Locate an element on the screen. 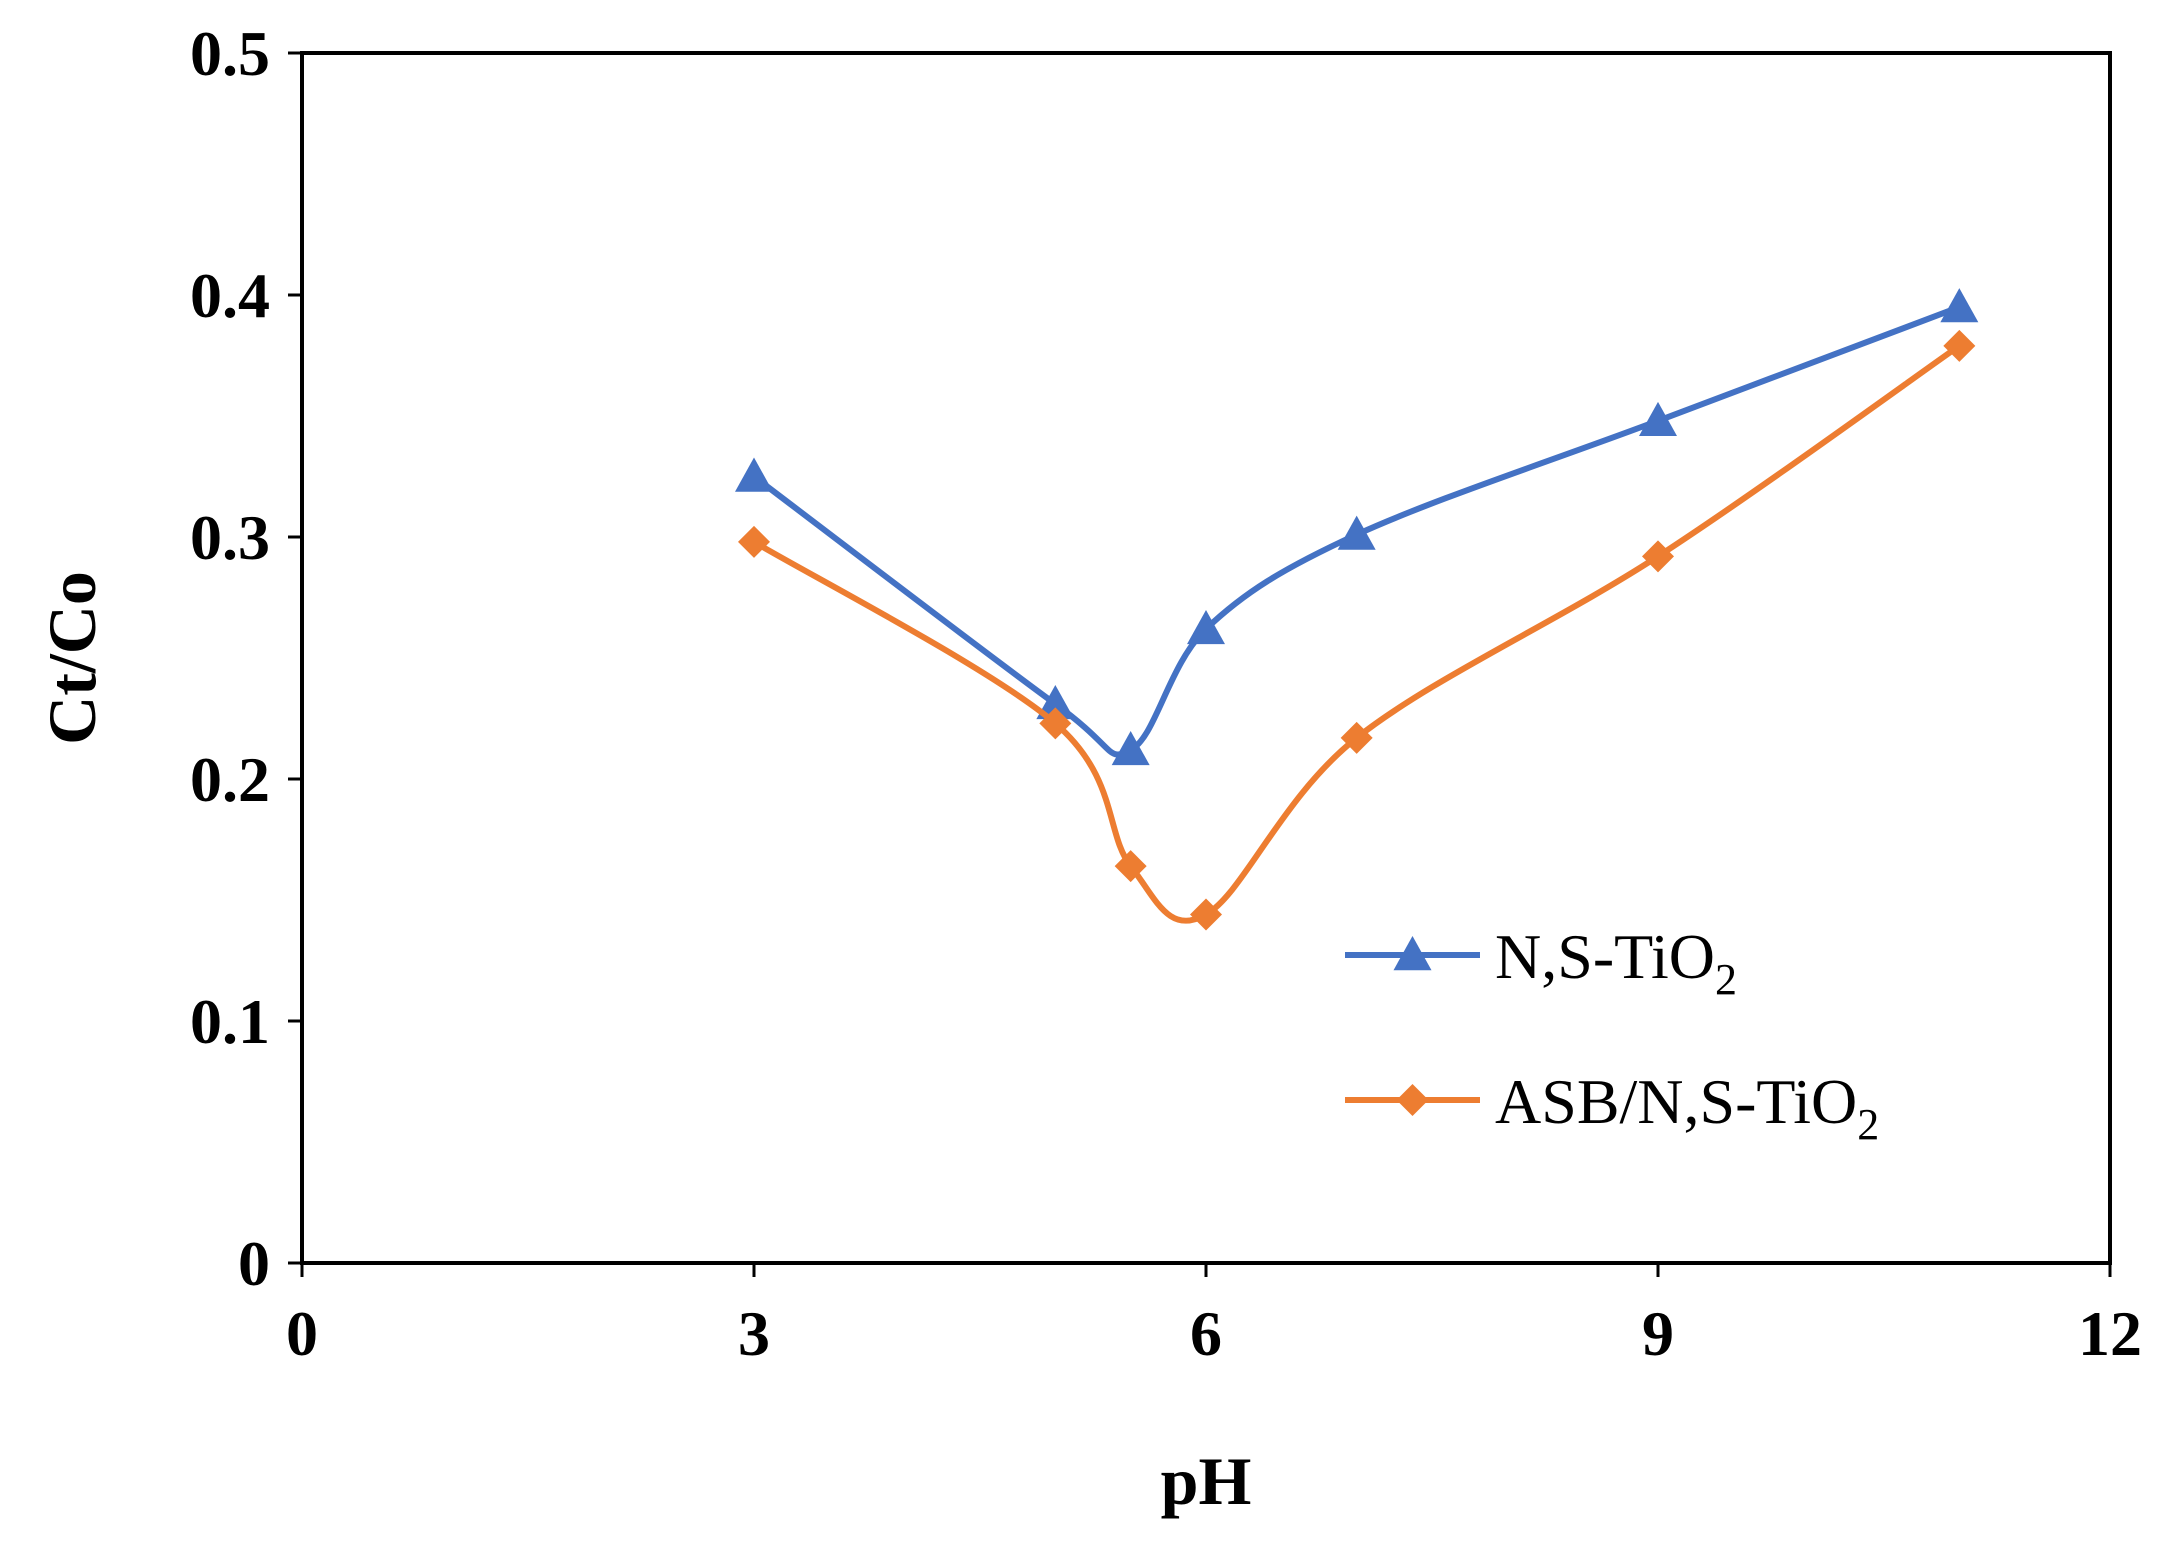 The image size is (2171, 1542). y-tick-label: 0.2 is located at coordinates (230, 779).